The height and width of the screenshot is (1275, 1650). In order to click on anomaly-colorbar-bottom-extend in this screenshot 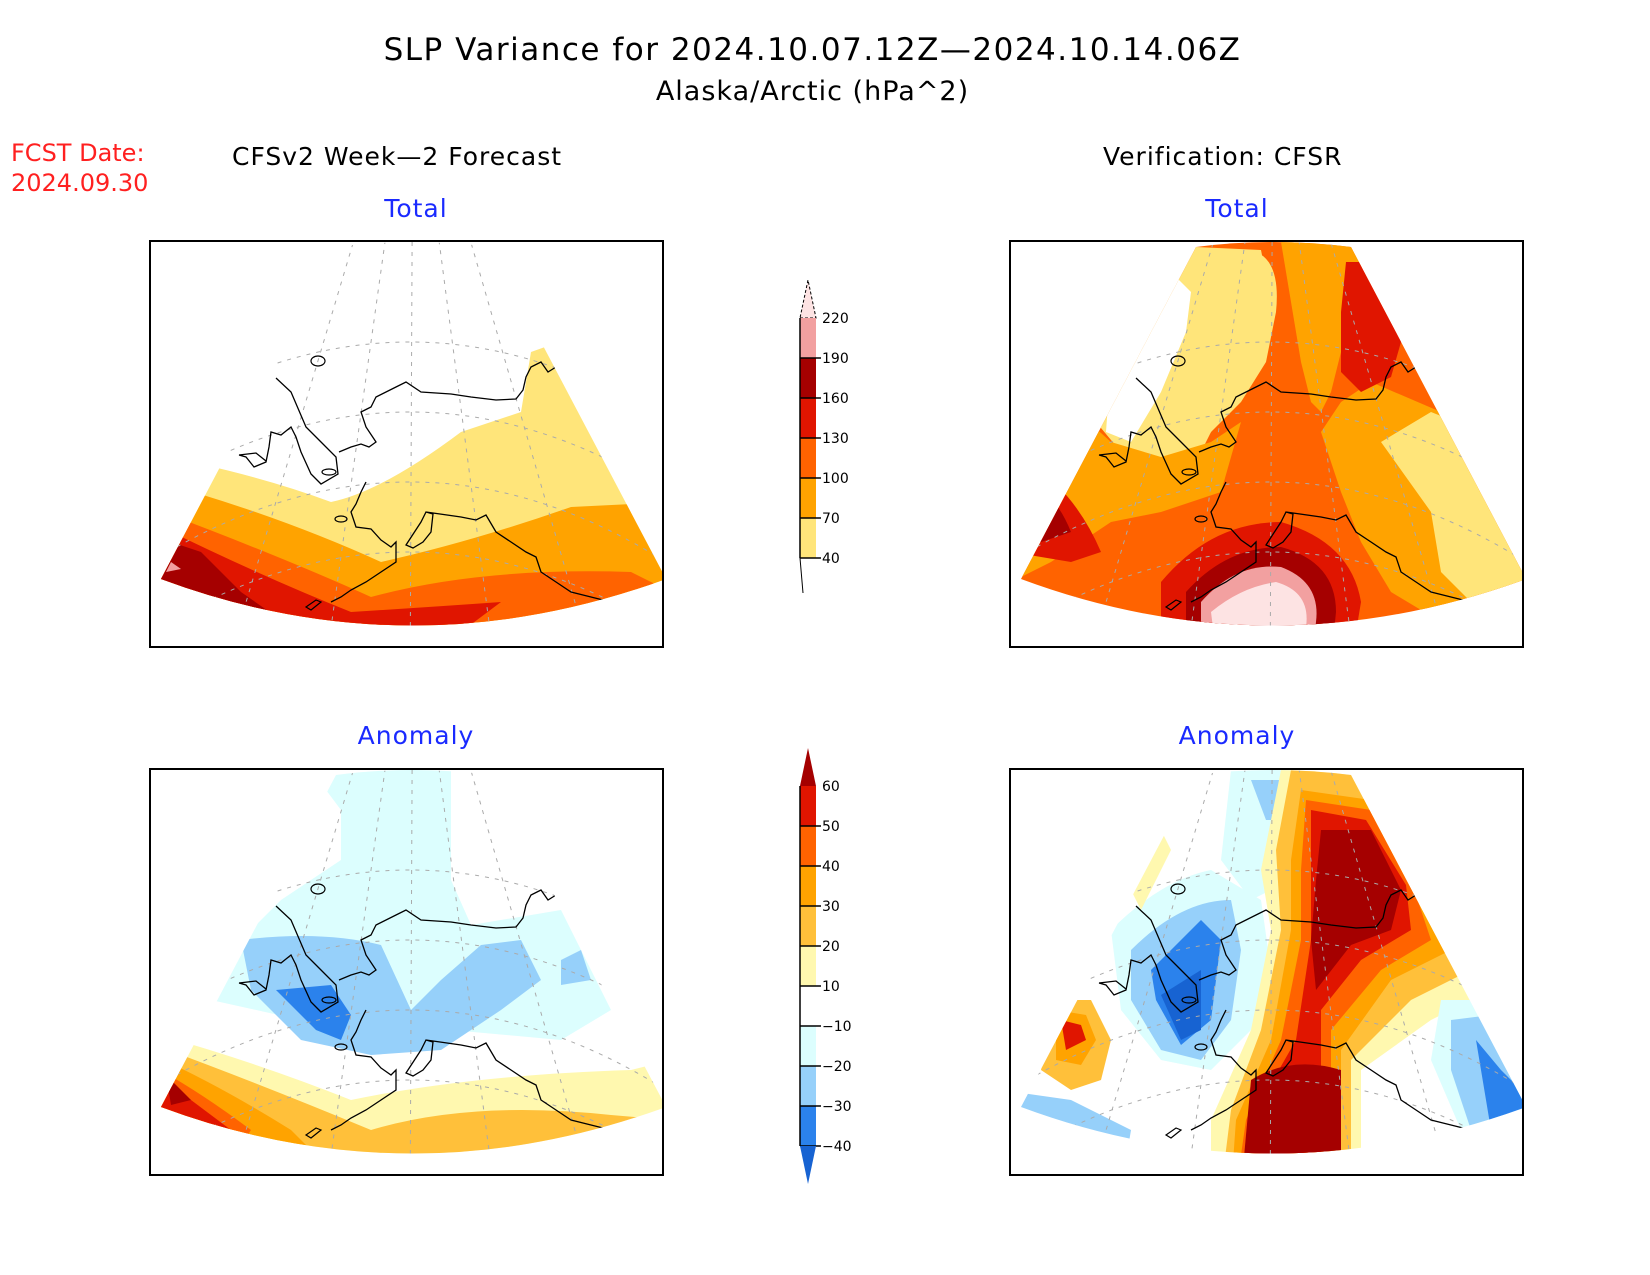, I will do `click(808, 1165)`.